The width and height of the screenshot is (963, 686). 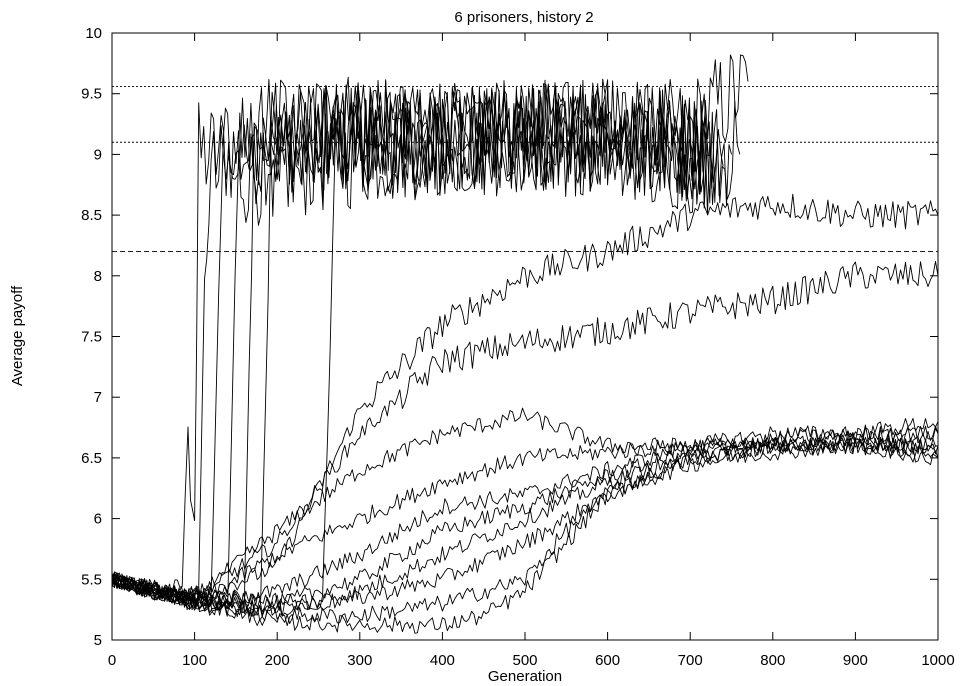 What do you see at coordinates (937, 660) in the screenshot?
I see `x-tick-label: 1000` at bounding box center [937, 660].